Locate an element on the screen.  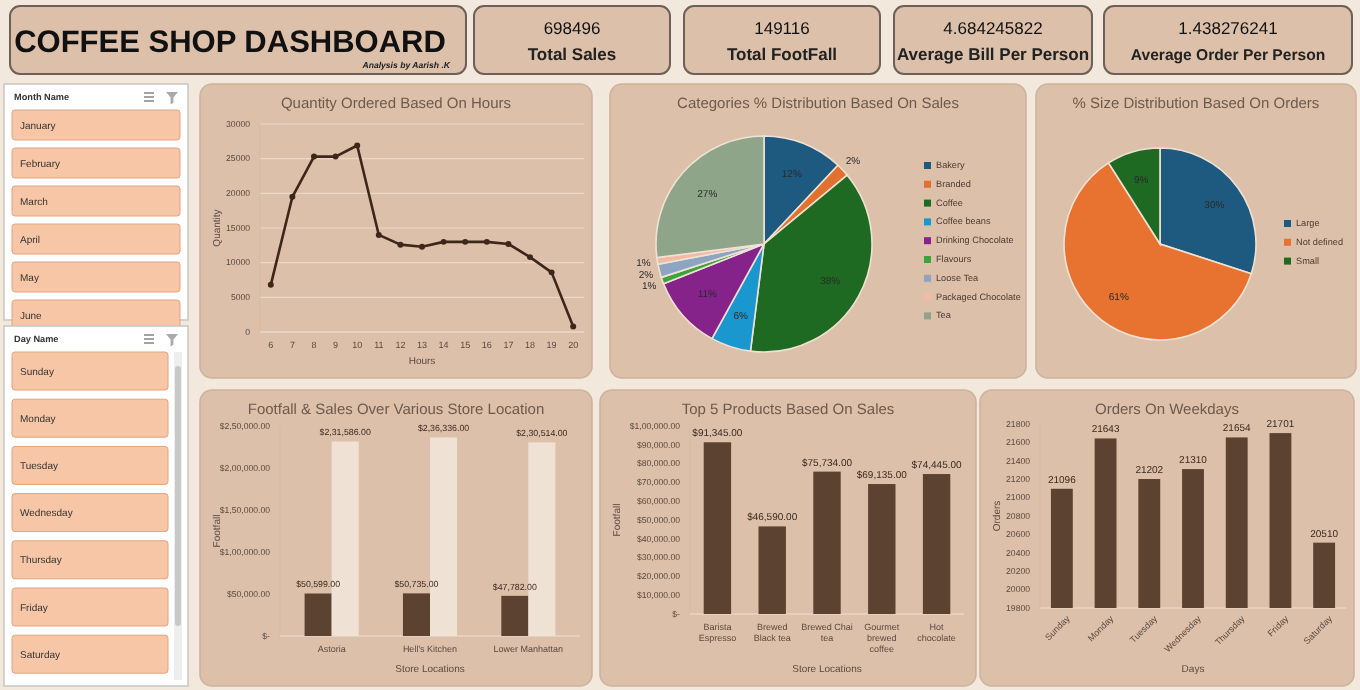
text: Average Bill Per Person is located at coordinates (993, 54).